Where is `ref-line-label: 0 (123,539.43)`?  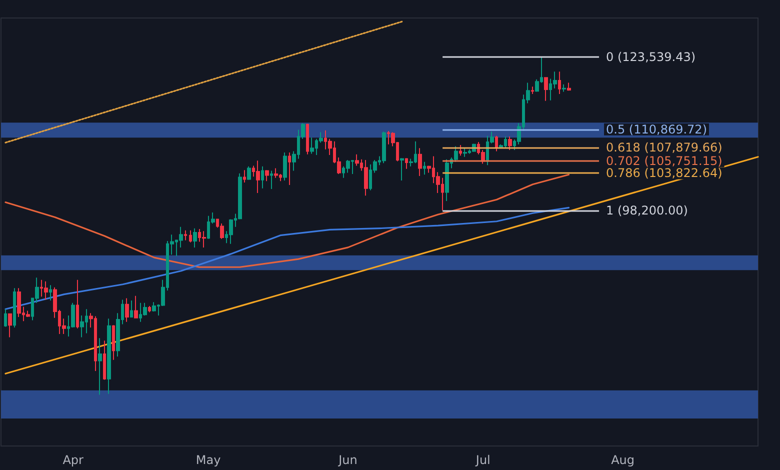
ref-line-label: 0 (123,539.43) is located at coordinates (651, 57).